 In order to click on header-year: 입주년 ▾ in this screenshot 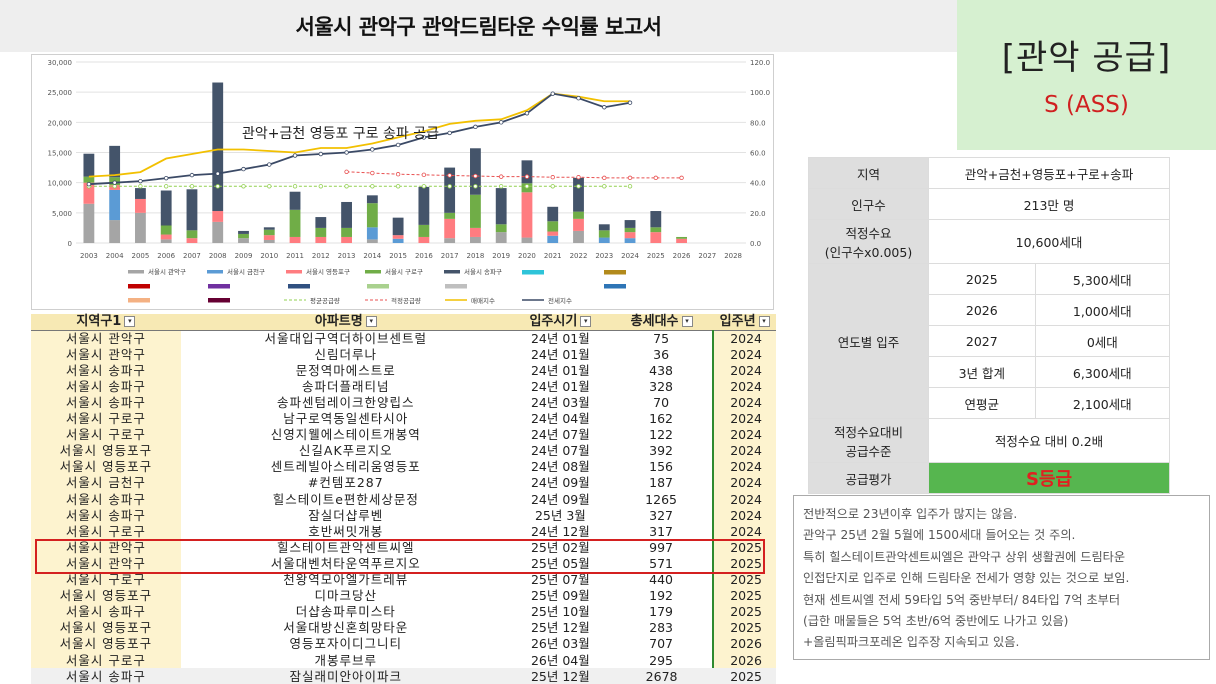, I will do `click(744, 322)`.